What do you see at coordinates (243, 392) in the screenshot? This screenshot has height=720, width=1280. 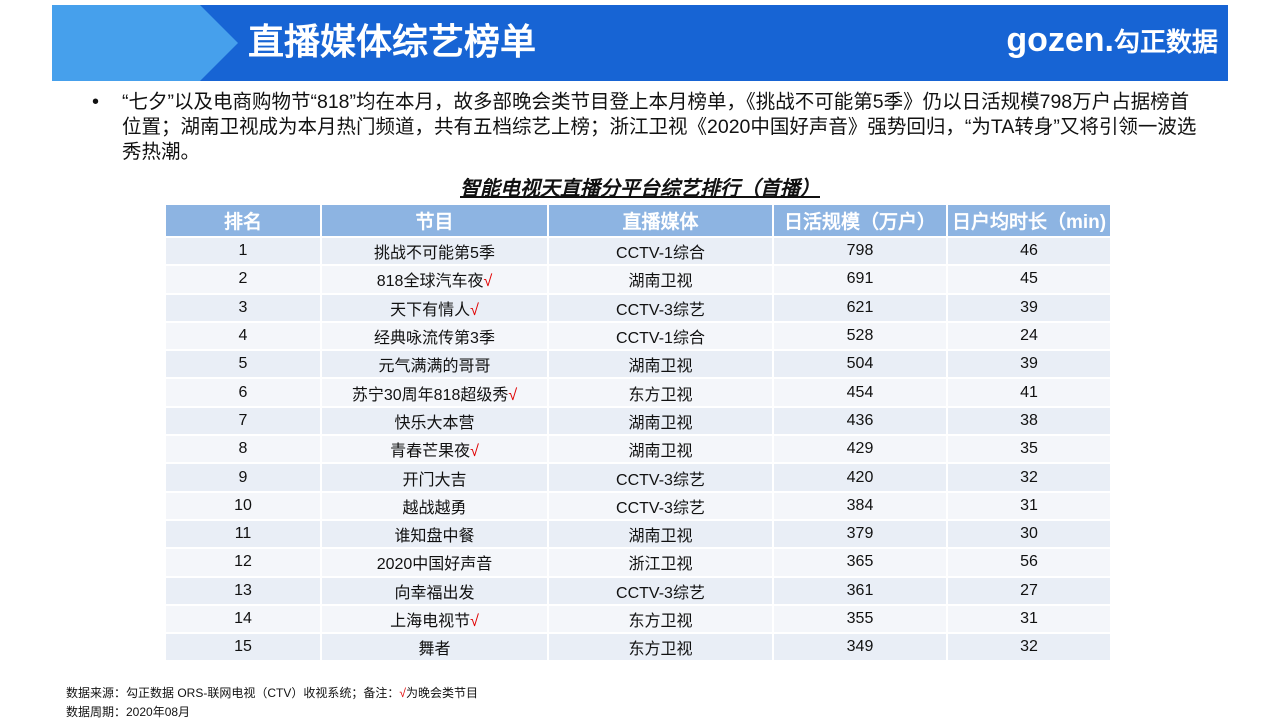 I see `rank: 6` at bounding box center [243, 392].